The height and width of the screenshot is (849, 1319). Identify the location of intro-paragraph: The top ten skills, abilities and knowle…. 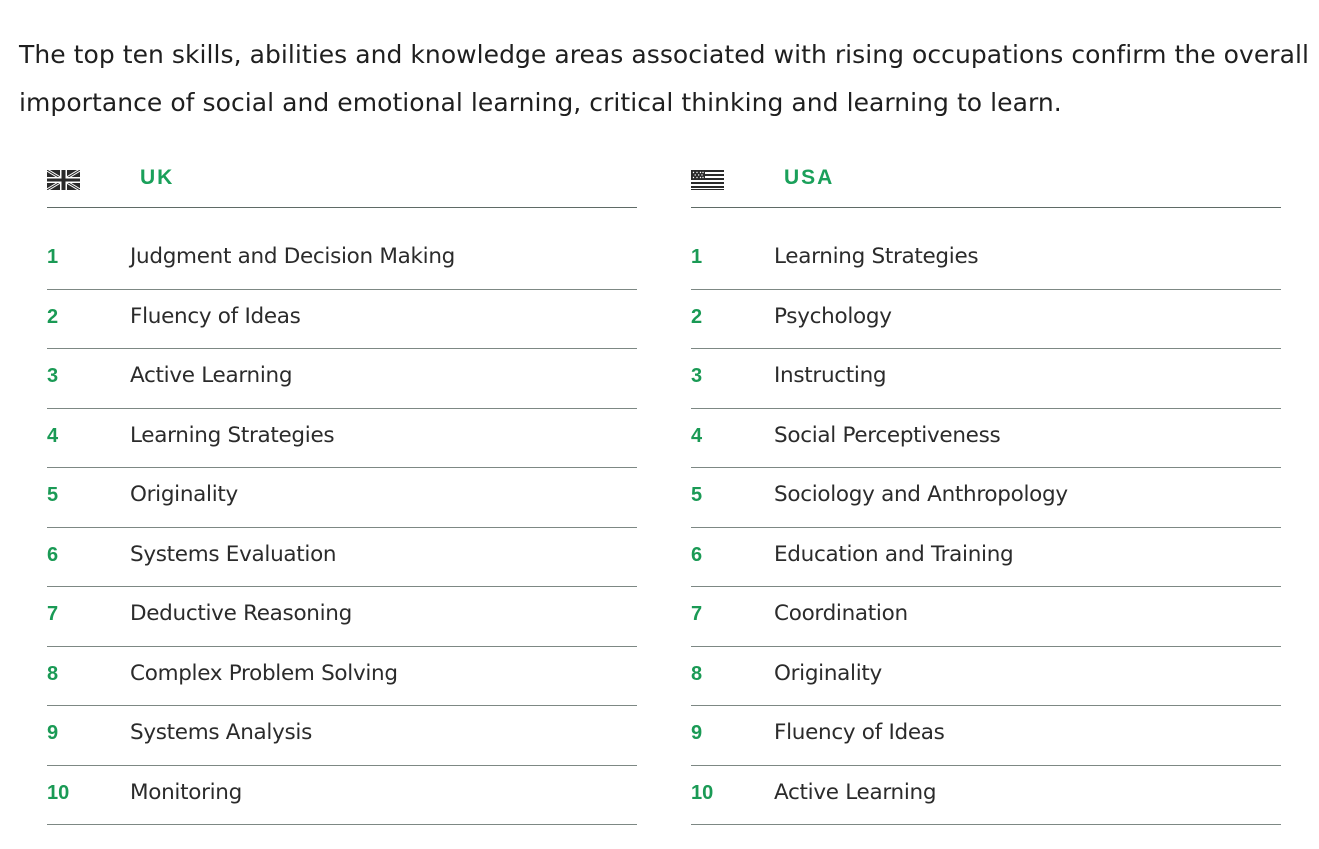
(664, 78).